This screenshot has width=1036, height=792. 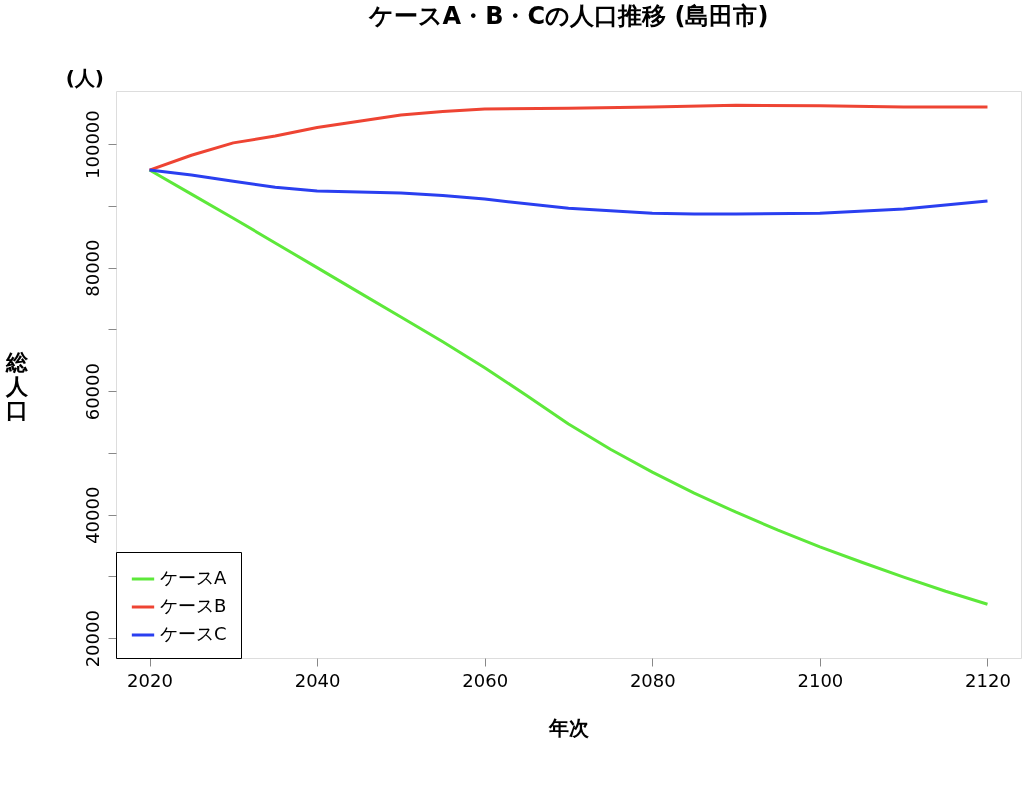 I want to click on legend-label: ケースA, so click(x=193, y=577).